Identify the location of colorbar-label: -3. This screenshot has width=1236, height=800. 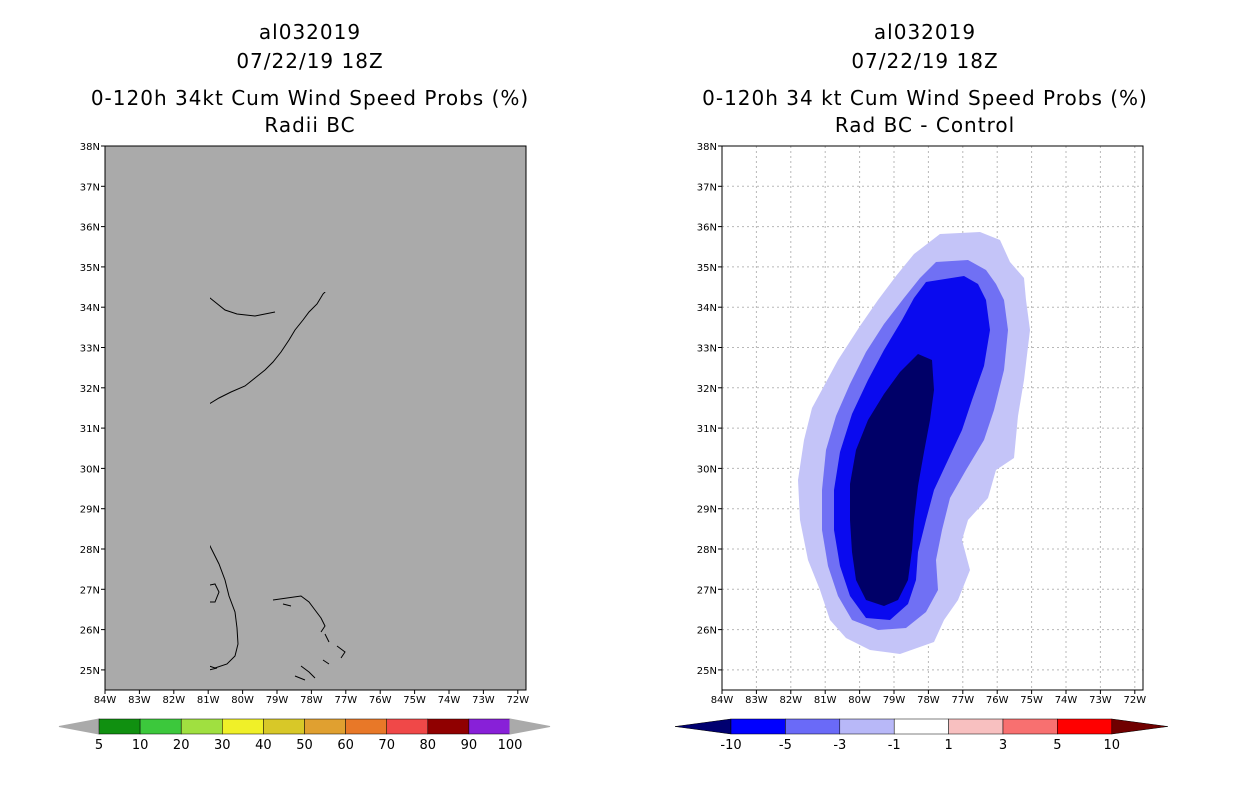
(839, 745).